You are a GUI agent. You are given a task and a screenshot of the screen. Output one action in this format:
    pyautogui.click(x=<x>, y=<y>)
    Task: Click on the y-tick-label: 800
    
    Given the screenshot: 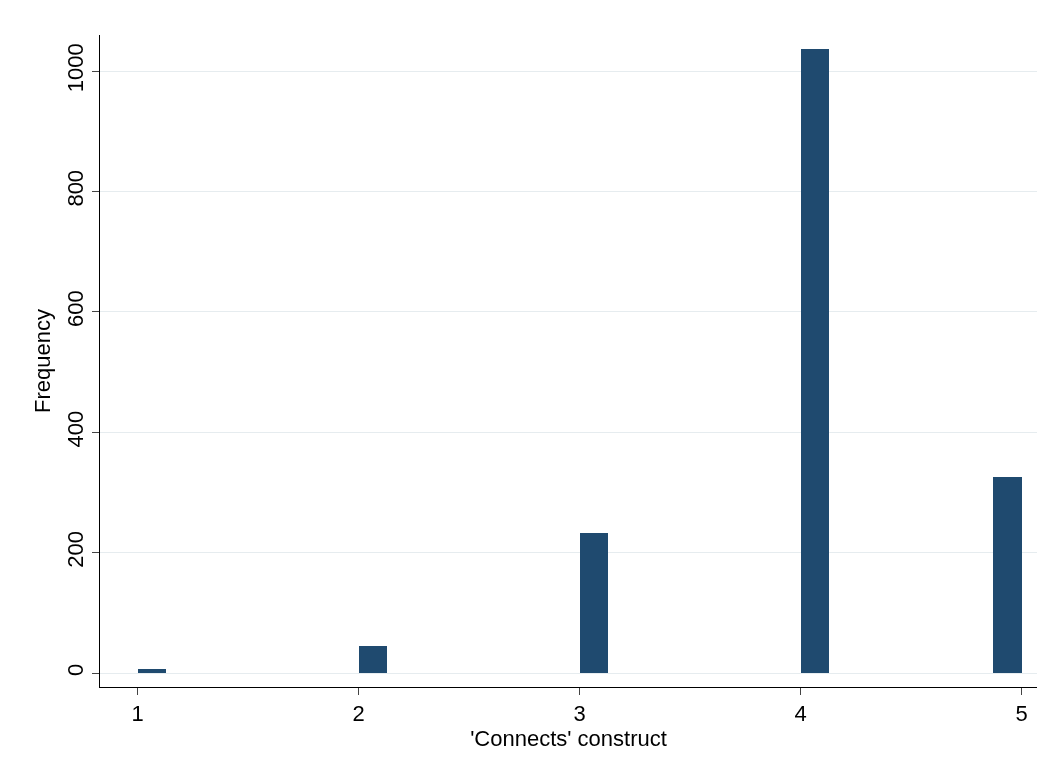 What is the action you would take?
    pyautogui.click(x=76, y=188)
    